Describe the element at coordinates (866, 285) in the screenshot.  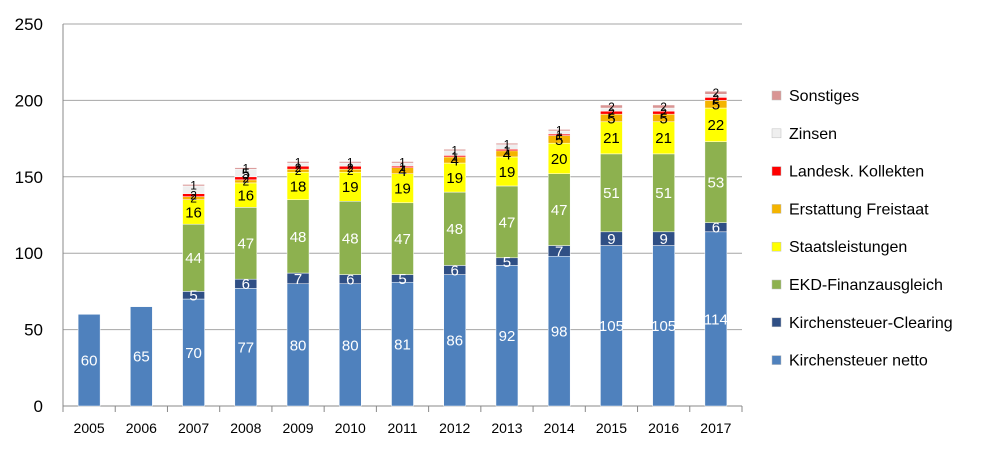
I see `legend-label: EKD-Finanzausgleich` at that location.